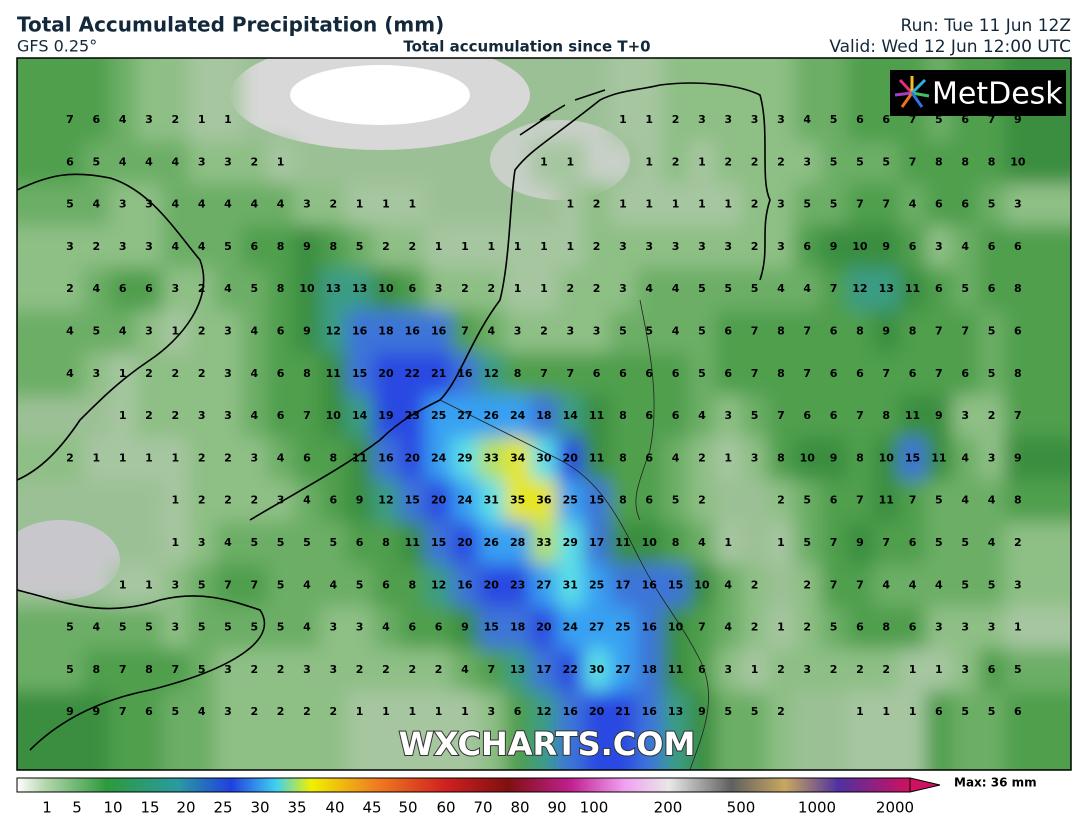  I want to click on grid-value: 36, so click(544, 500).